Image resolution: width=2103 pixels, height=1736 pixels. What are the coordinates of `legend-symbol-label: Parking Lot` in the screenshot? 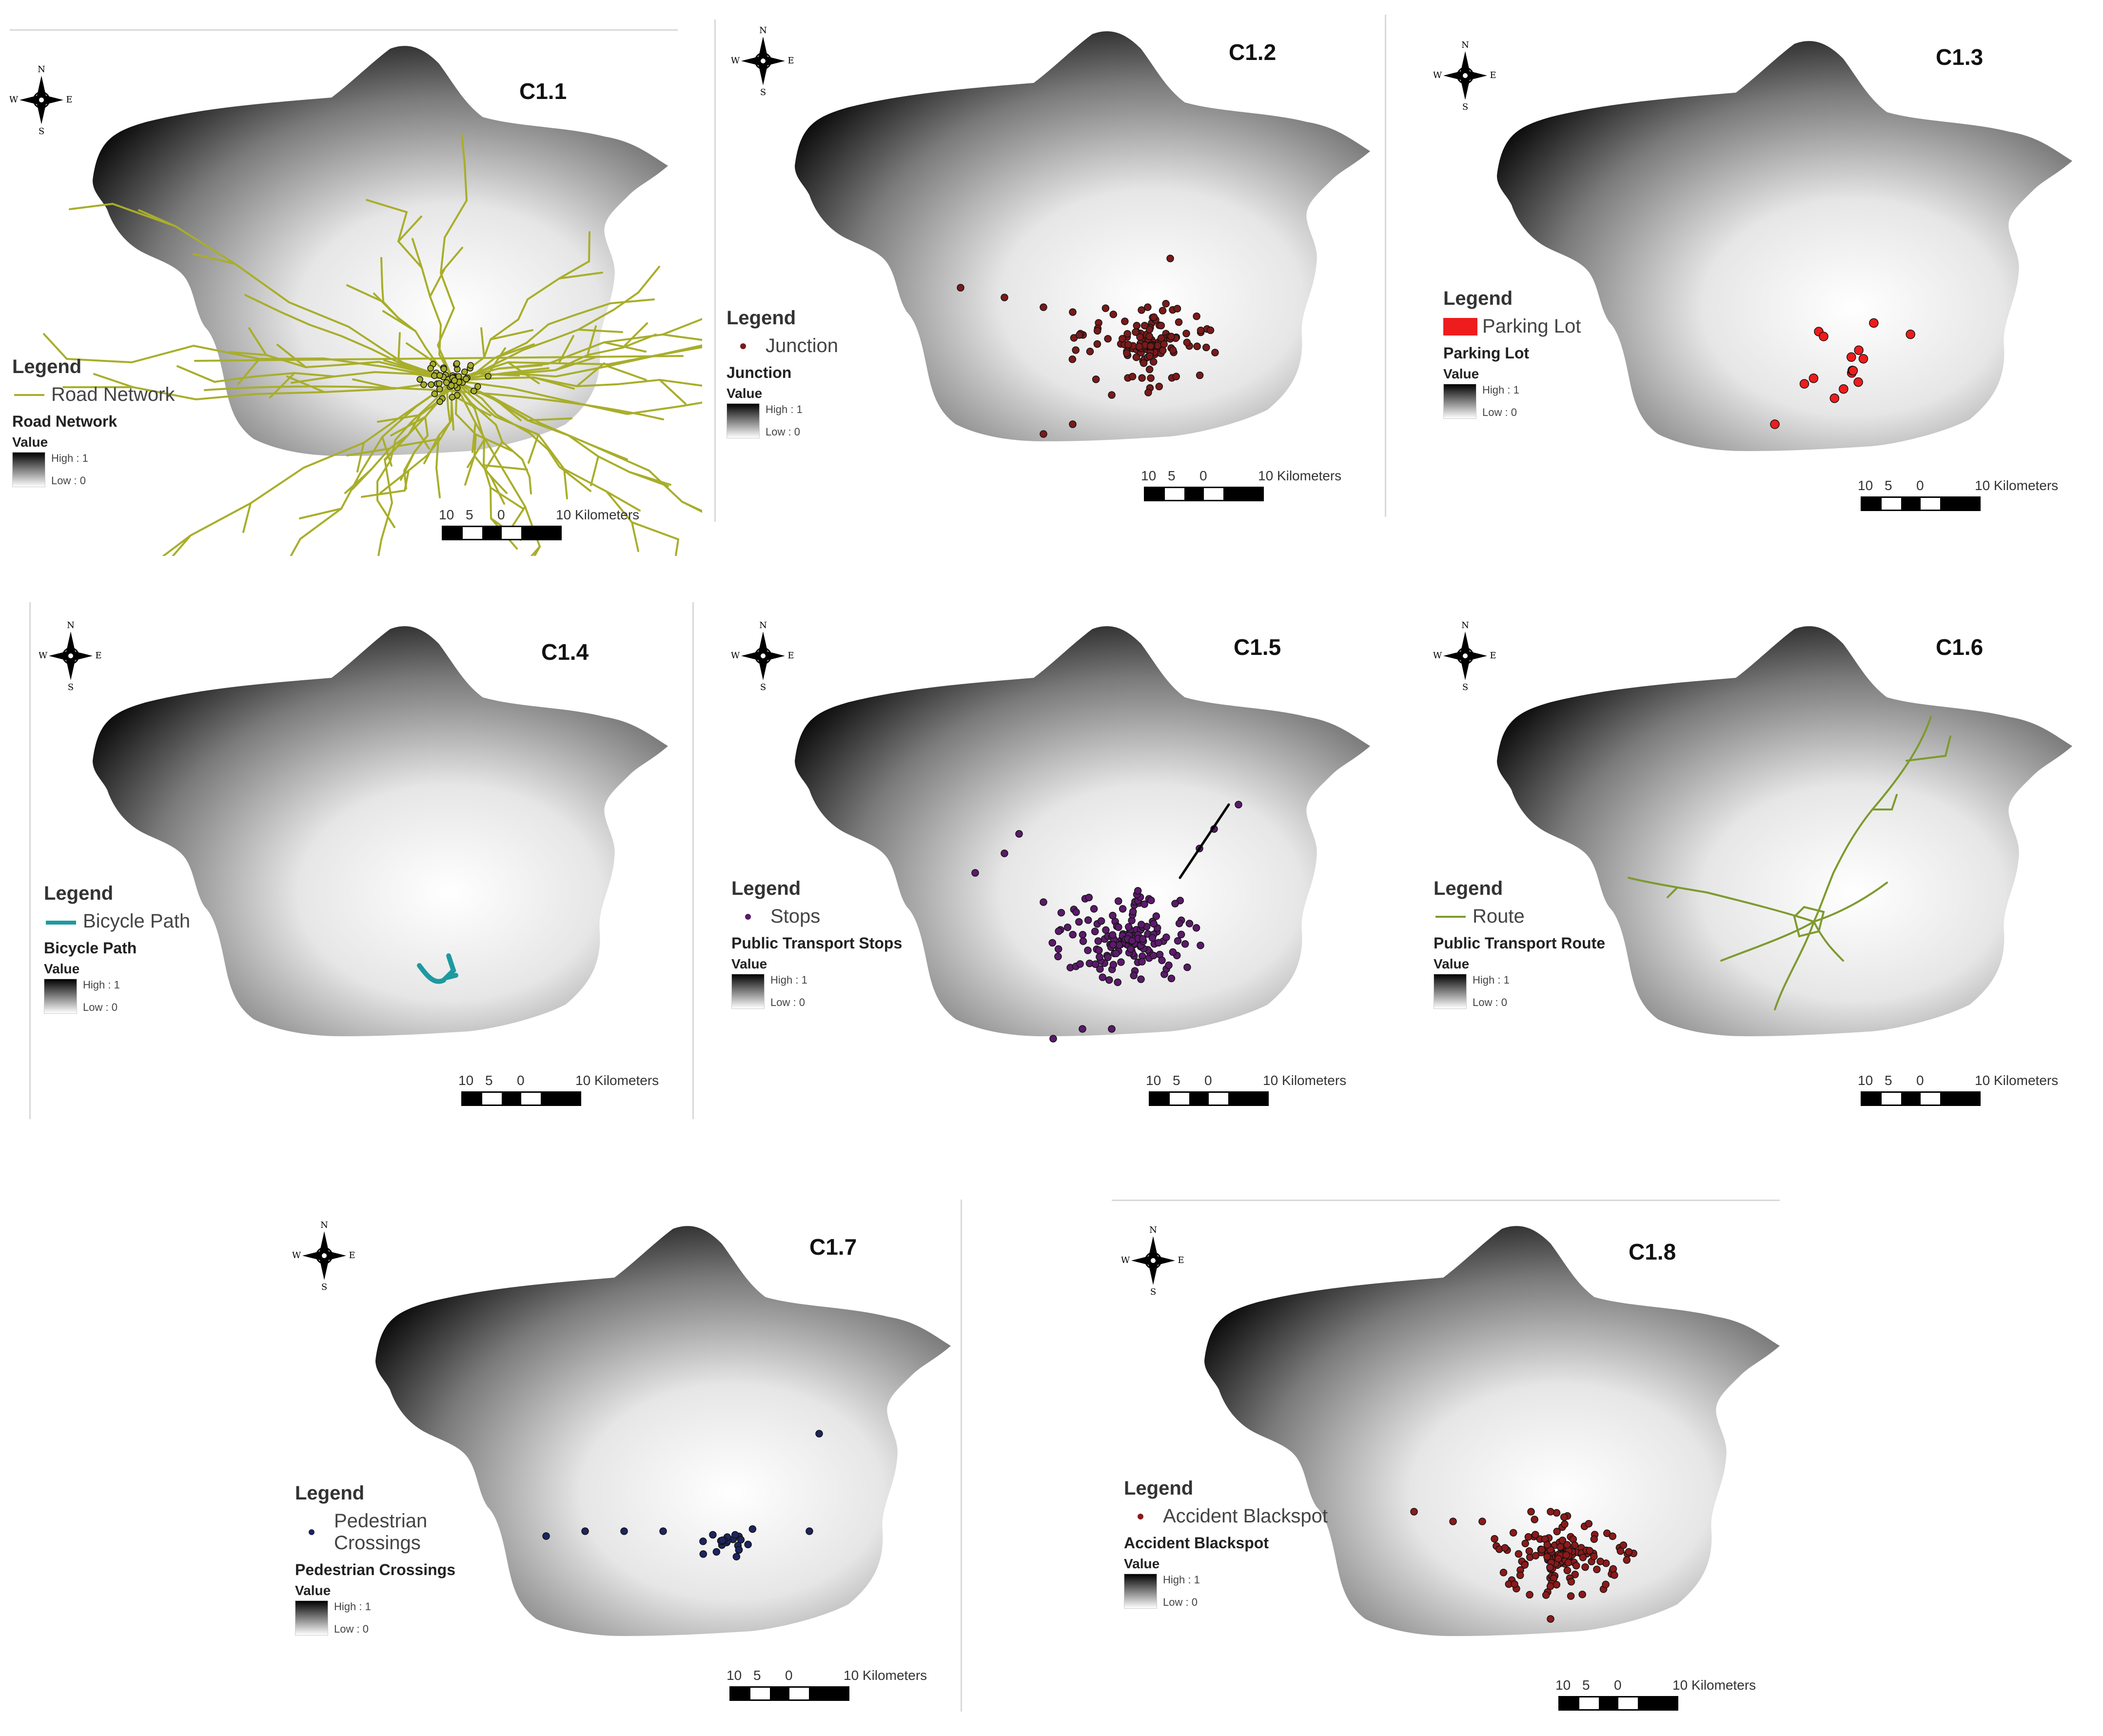 It's located at (1531, 326).